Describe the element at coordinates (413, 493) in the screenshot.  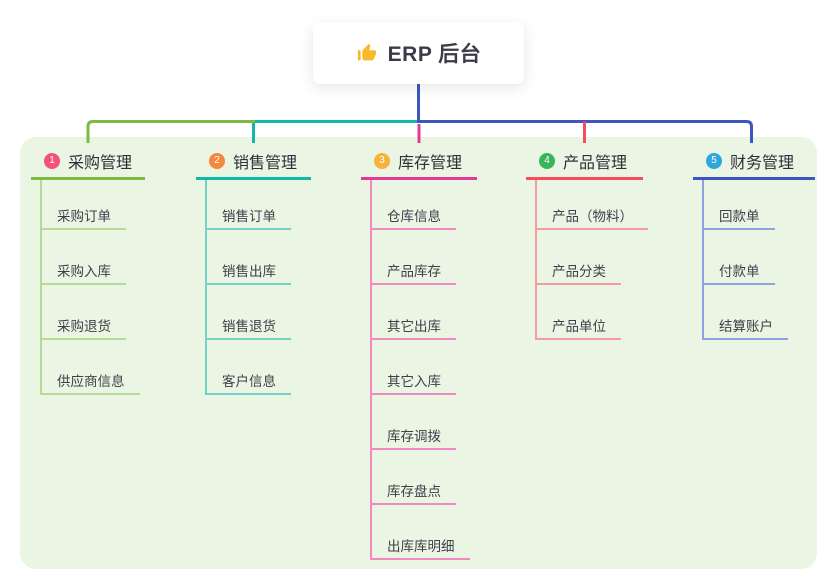
I see `branch-item: 库存盘点` at that location.